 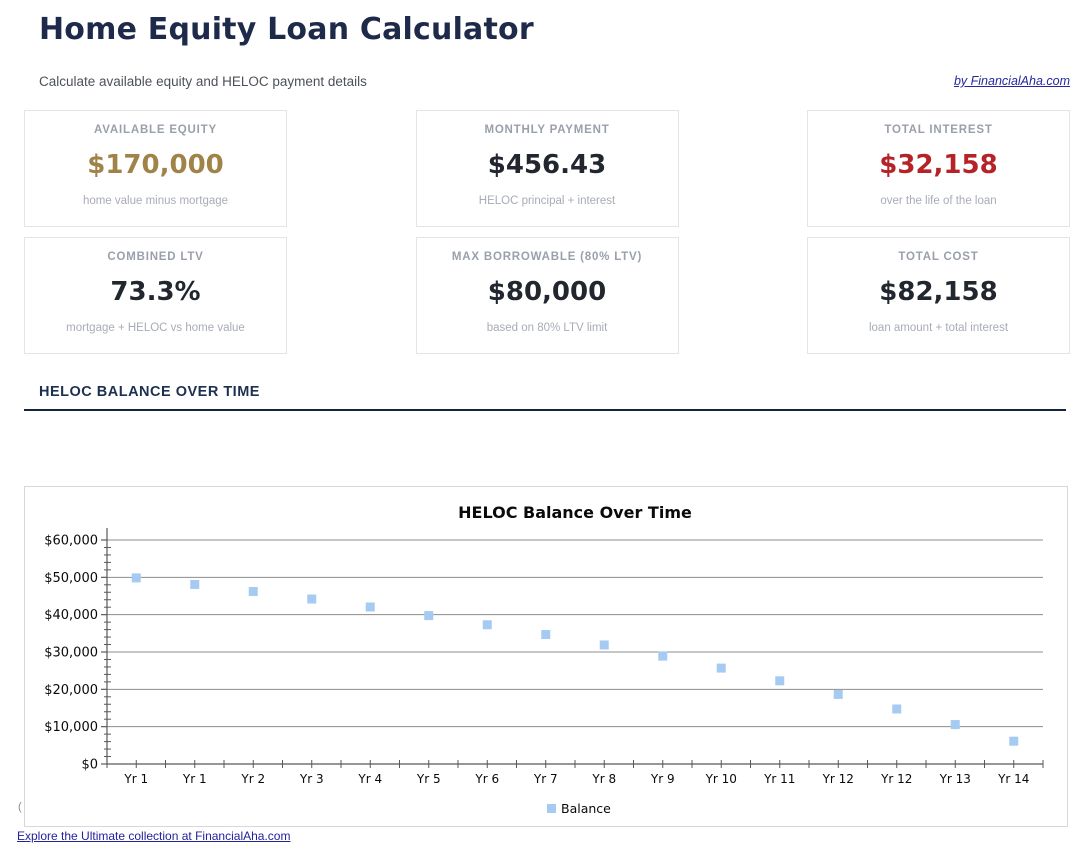 What do you see at coordinates (662, 779) in the screenshot?
I see `x-tick-label: Yr 9` at bounding box center [662, 779].